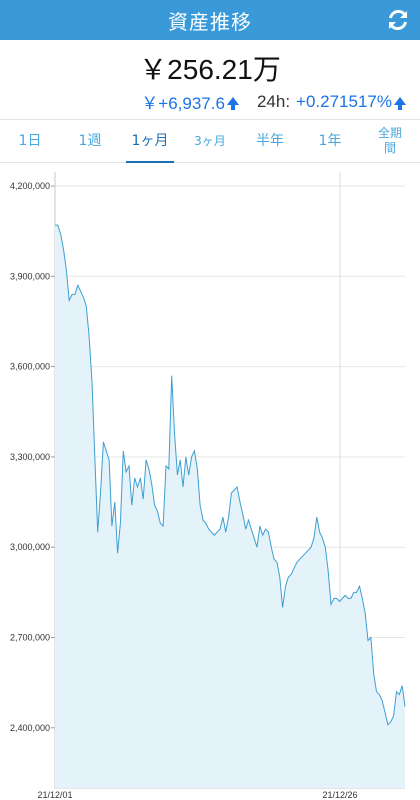 This screenshot has width=420, height=800. I want to click on app-header: 資産推移, so click(210, 20).